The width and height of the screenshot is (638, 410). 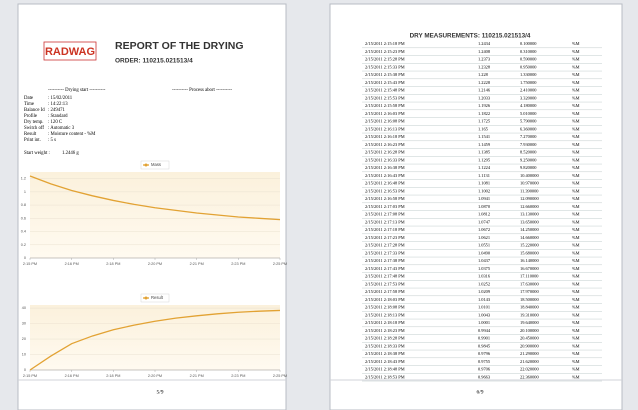 What do you see at coordinates (385, 245) in the screenshot?
I see `table-cell: 2/15/2011 2:17:28 PM` at bounding box center [385, 245].